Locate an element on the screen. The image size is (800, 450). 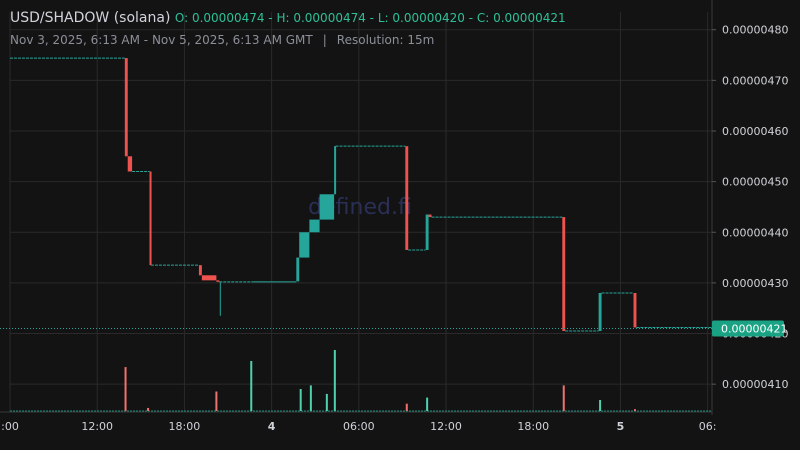
x-tick-label: 06: is located at coordinates (708, 426).